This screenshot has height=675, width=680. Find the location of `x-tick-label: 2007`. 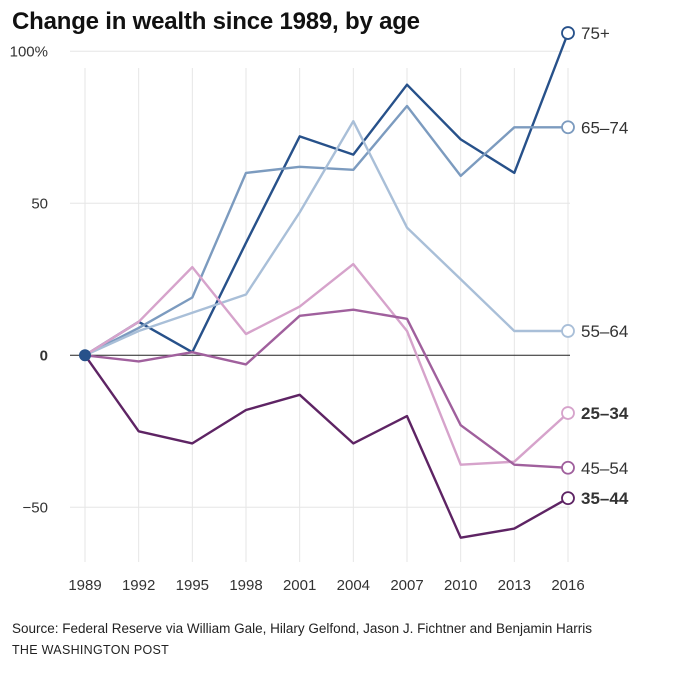

x-tick-label: 2007 is located at coordinates (406, 585).